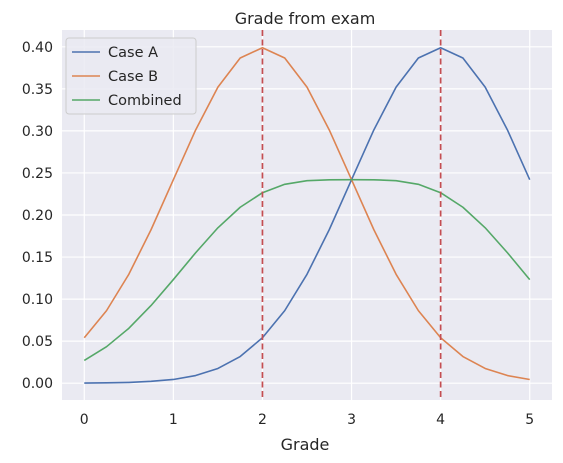 Image resolution: width=563 pixels, height=463 pixels. I want to click on x-axis-label: Grade, so click(305, 444).